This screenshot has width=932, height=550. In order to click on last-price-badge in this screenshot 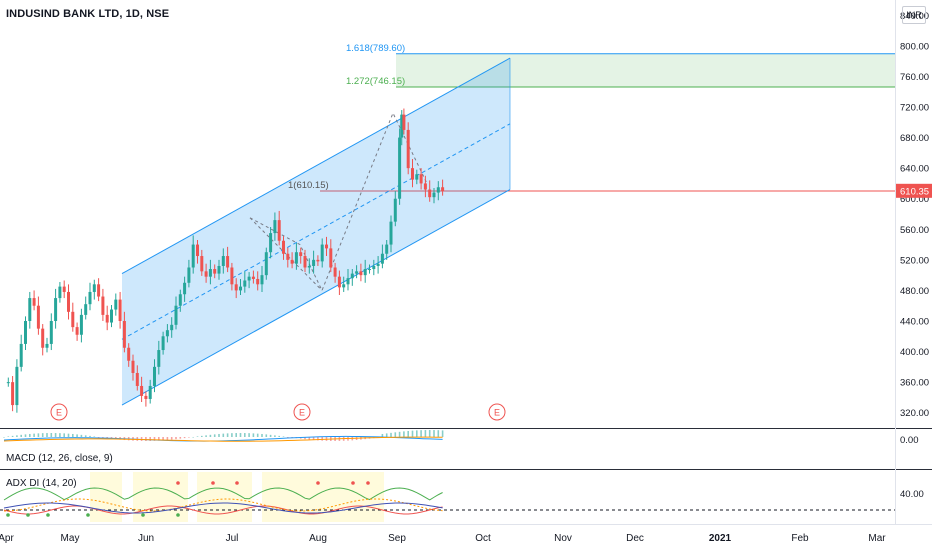, I will do `click(914, 190)`.